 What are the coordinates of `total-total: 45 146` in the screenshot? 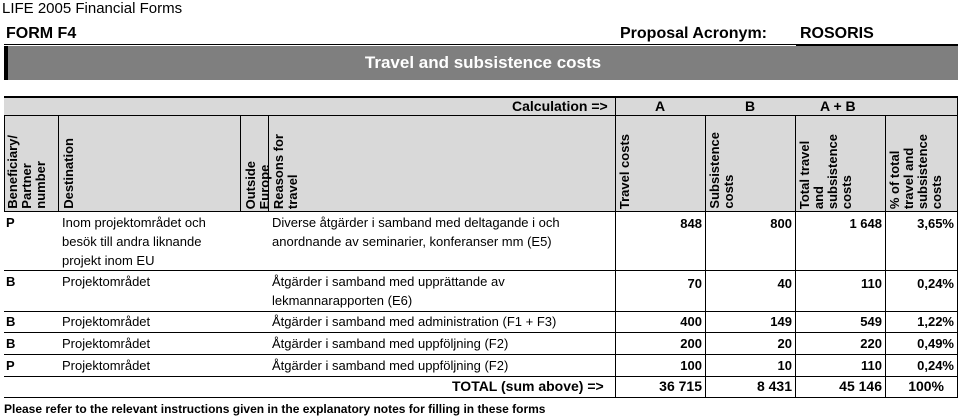 It's located at (860, 386).